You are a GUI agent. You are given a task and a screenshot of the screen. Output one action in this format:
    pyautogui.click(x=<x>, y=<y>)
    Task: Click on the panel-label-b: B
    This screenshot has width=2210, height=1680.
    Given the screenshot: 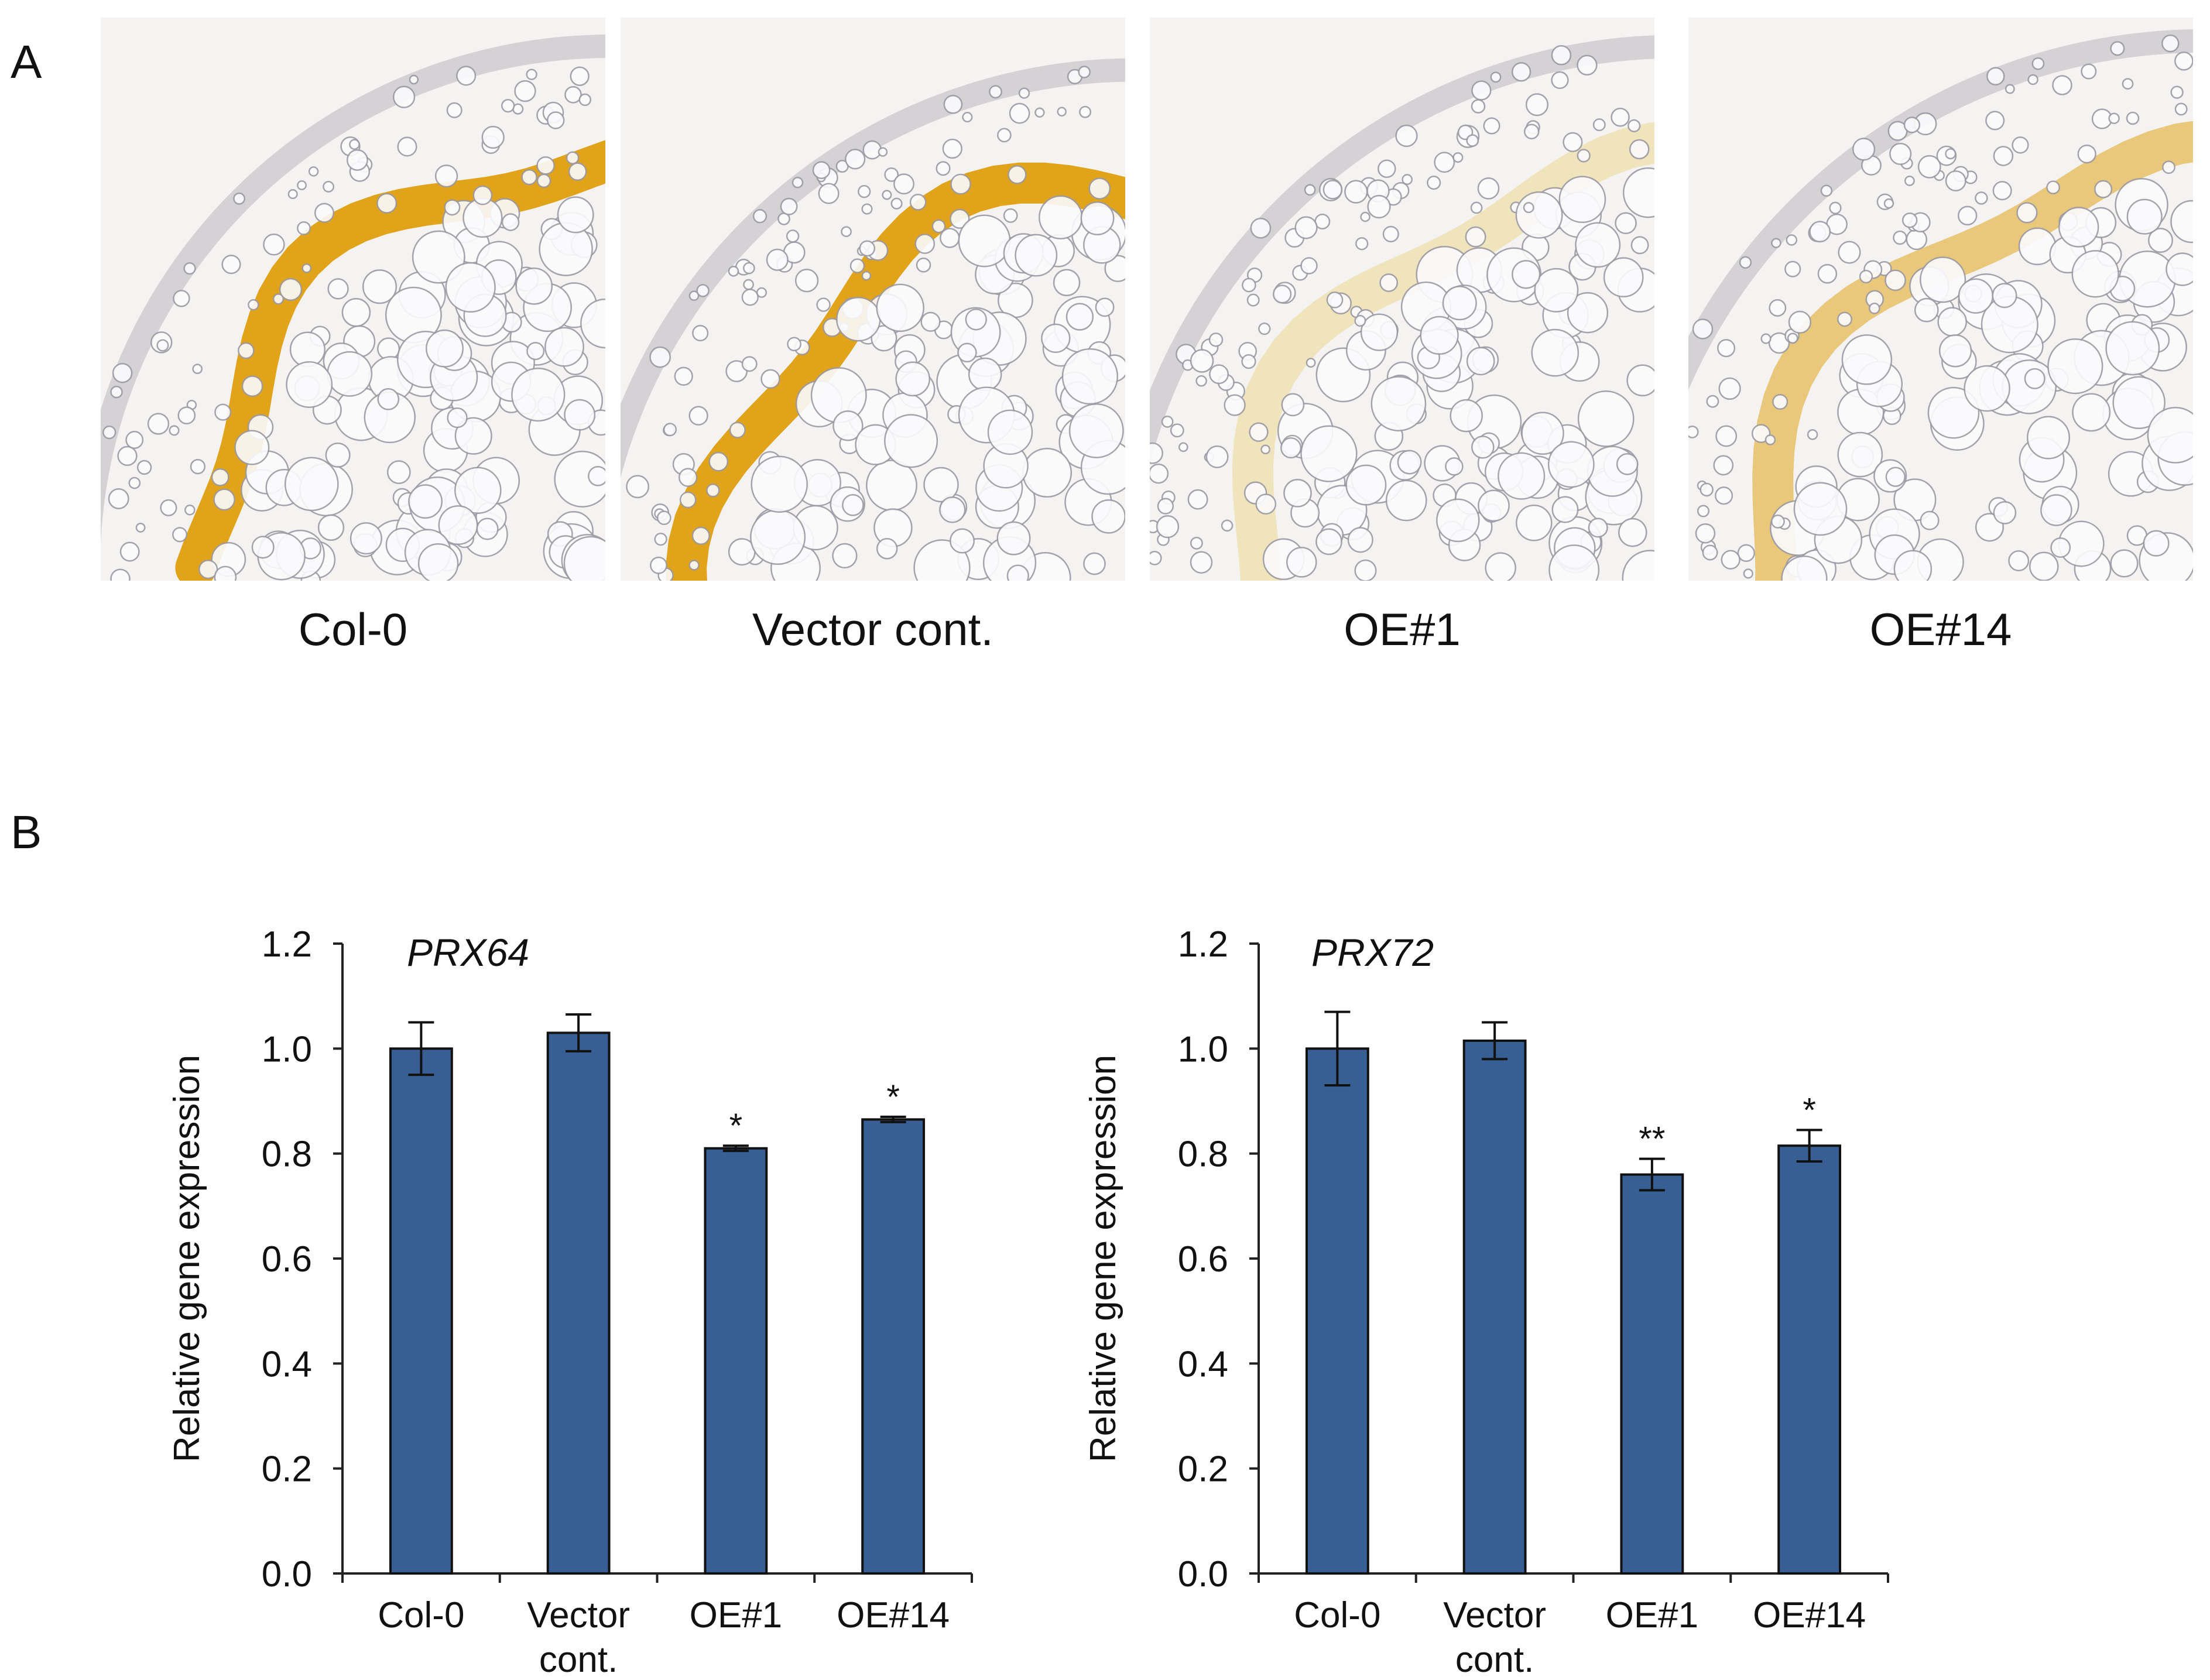 What is the action you would take?
    pyautogui.click(x=26, y=832)
    